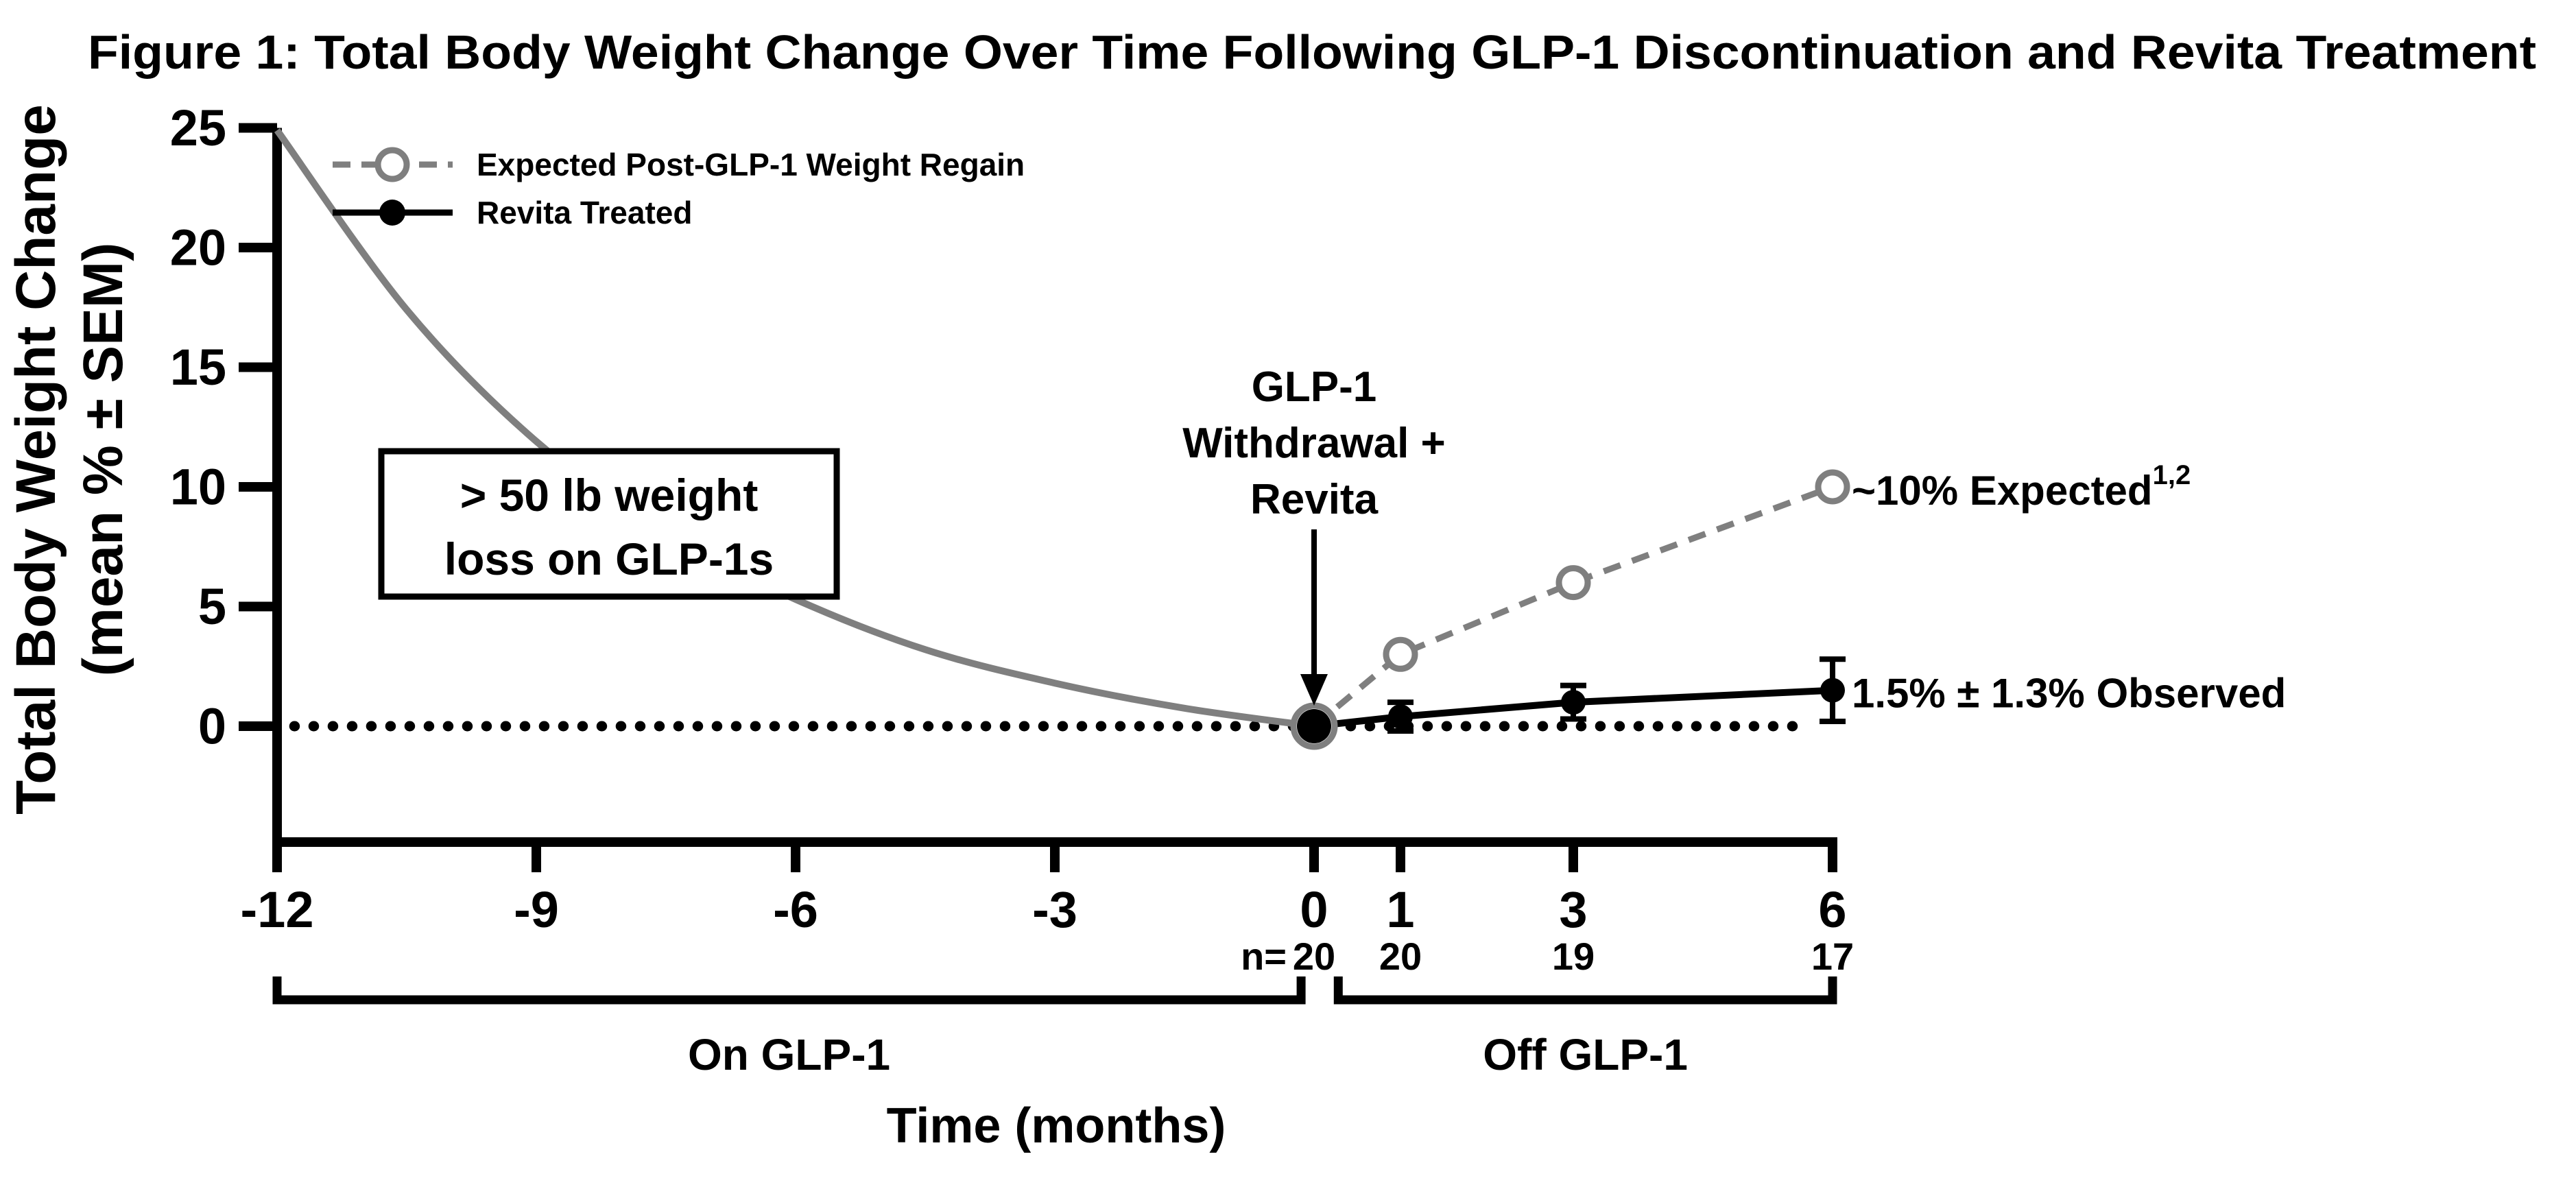 The width and height of the screenshot is (2576, 1187). What do you see at coordinates (2002, 491) in the screenshot?
I see `expected-endpoint-label-main: ~10% Expected` at bounding box center [2002, 491].